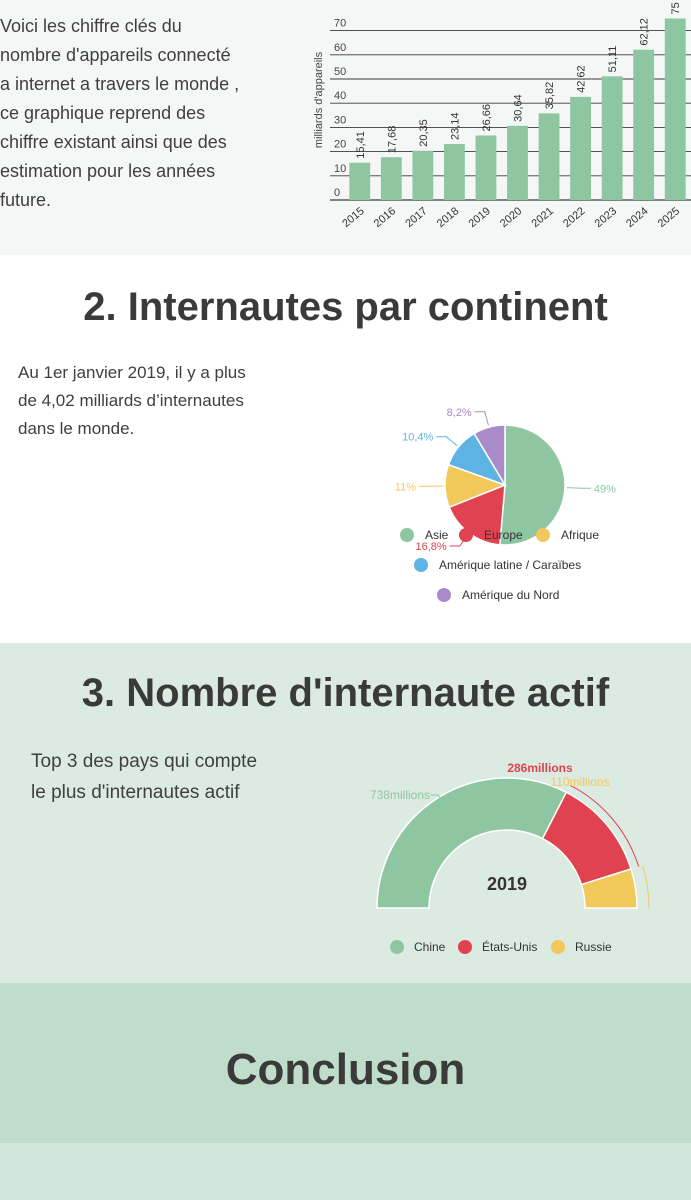 This screenshot has height=1200, width=691. I want to click on pie-slice-label: 8,2%, so click(459, 413).